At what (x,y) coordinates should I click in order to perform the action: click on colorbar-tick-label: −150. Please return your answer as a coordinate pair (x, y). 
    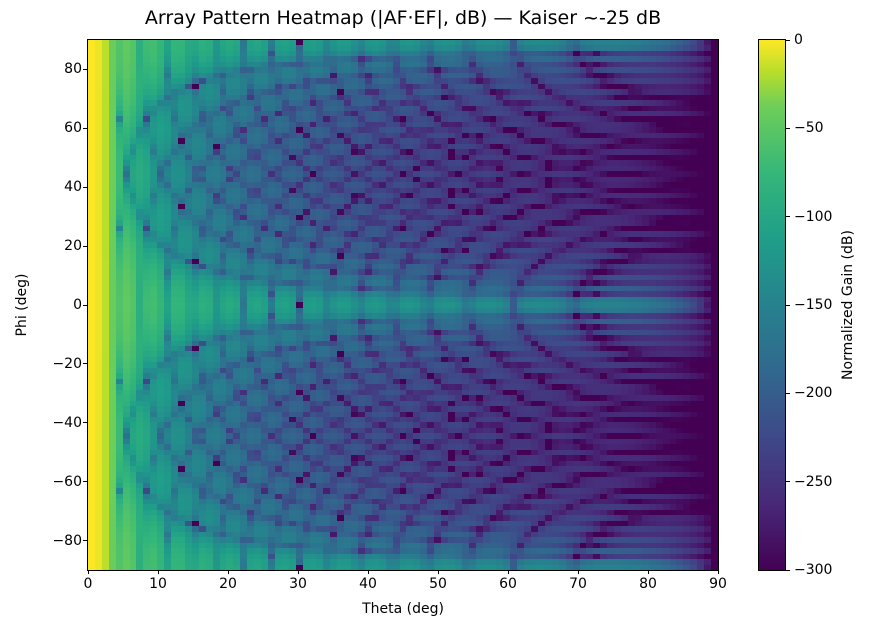
    Looking at the image, I should click on (813, 305).